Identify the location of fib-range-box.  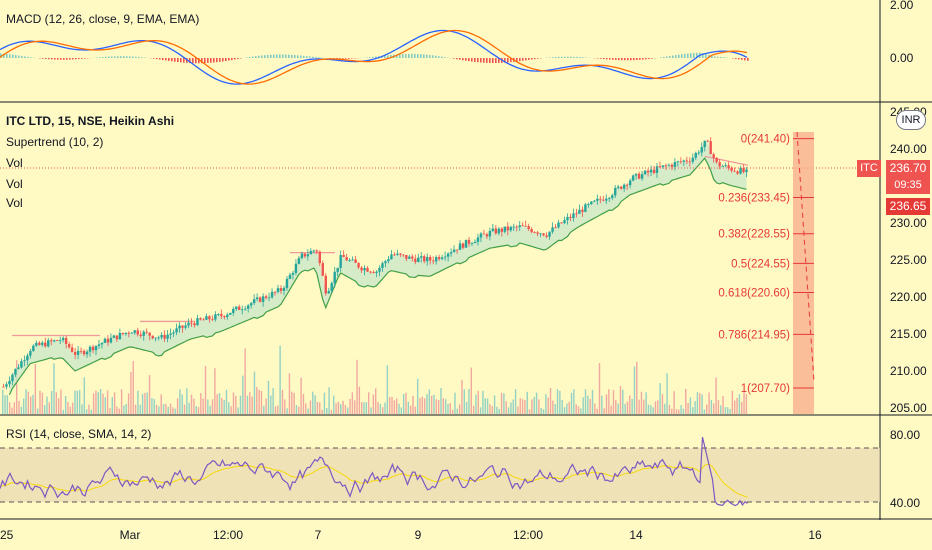
(803, 273).